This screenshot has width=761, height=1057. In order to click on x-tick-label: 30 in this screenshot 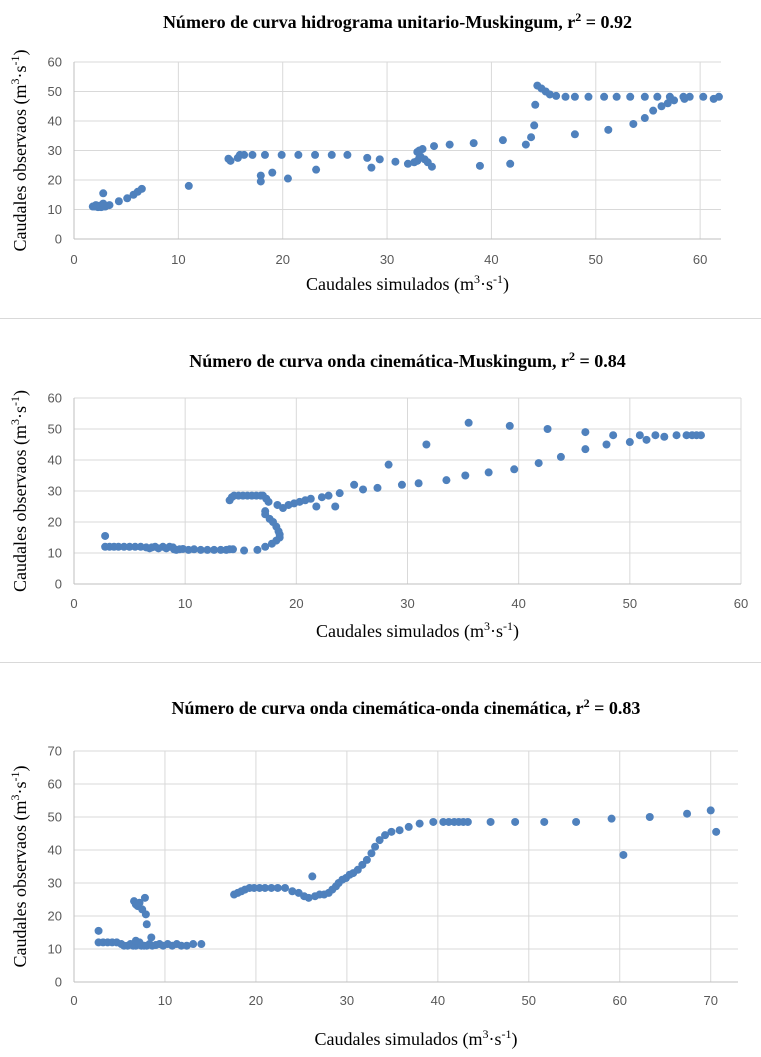, I will do `click(407, 603)`.